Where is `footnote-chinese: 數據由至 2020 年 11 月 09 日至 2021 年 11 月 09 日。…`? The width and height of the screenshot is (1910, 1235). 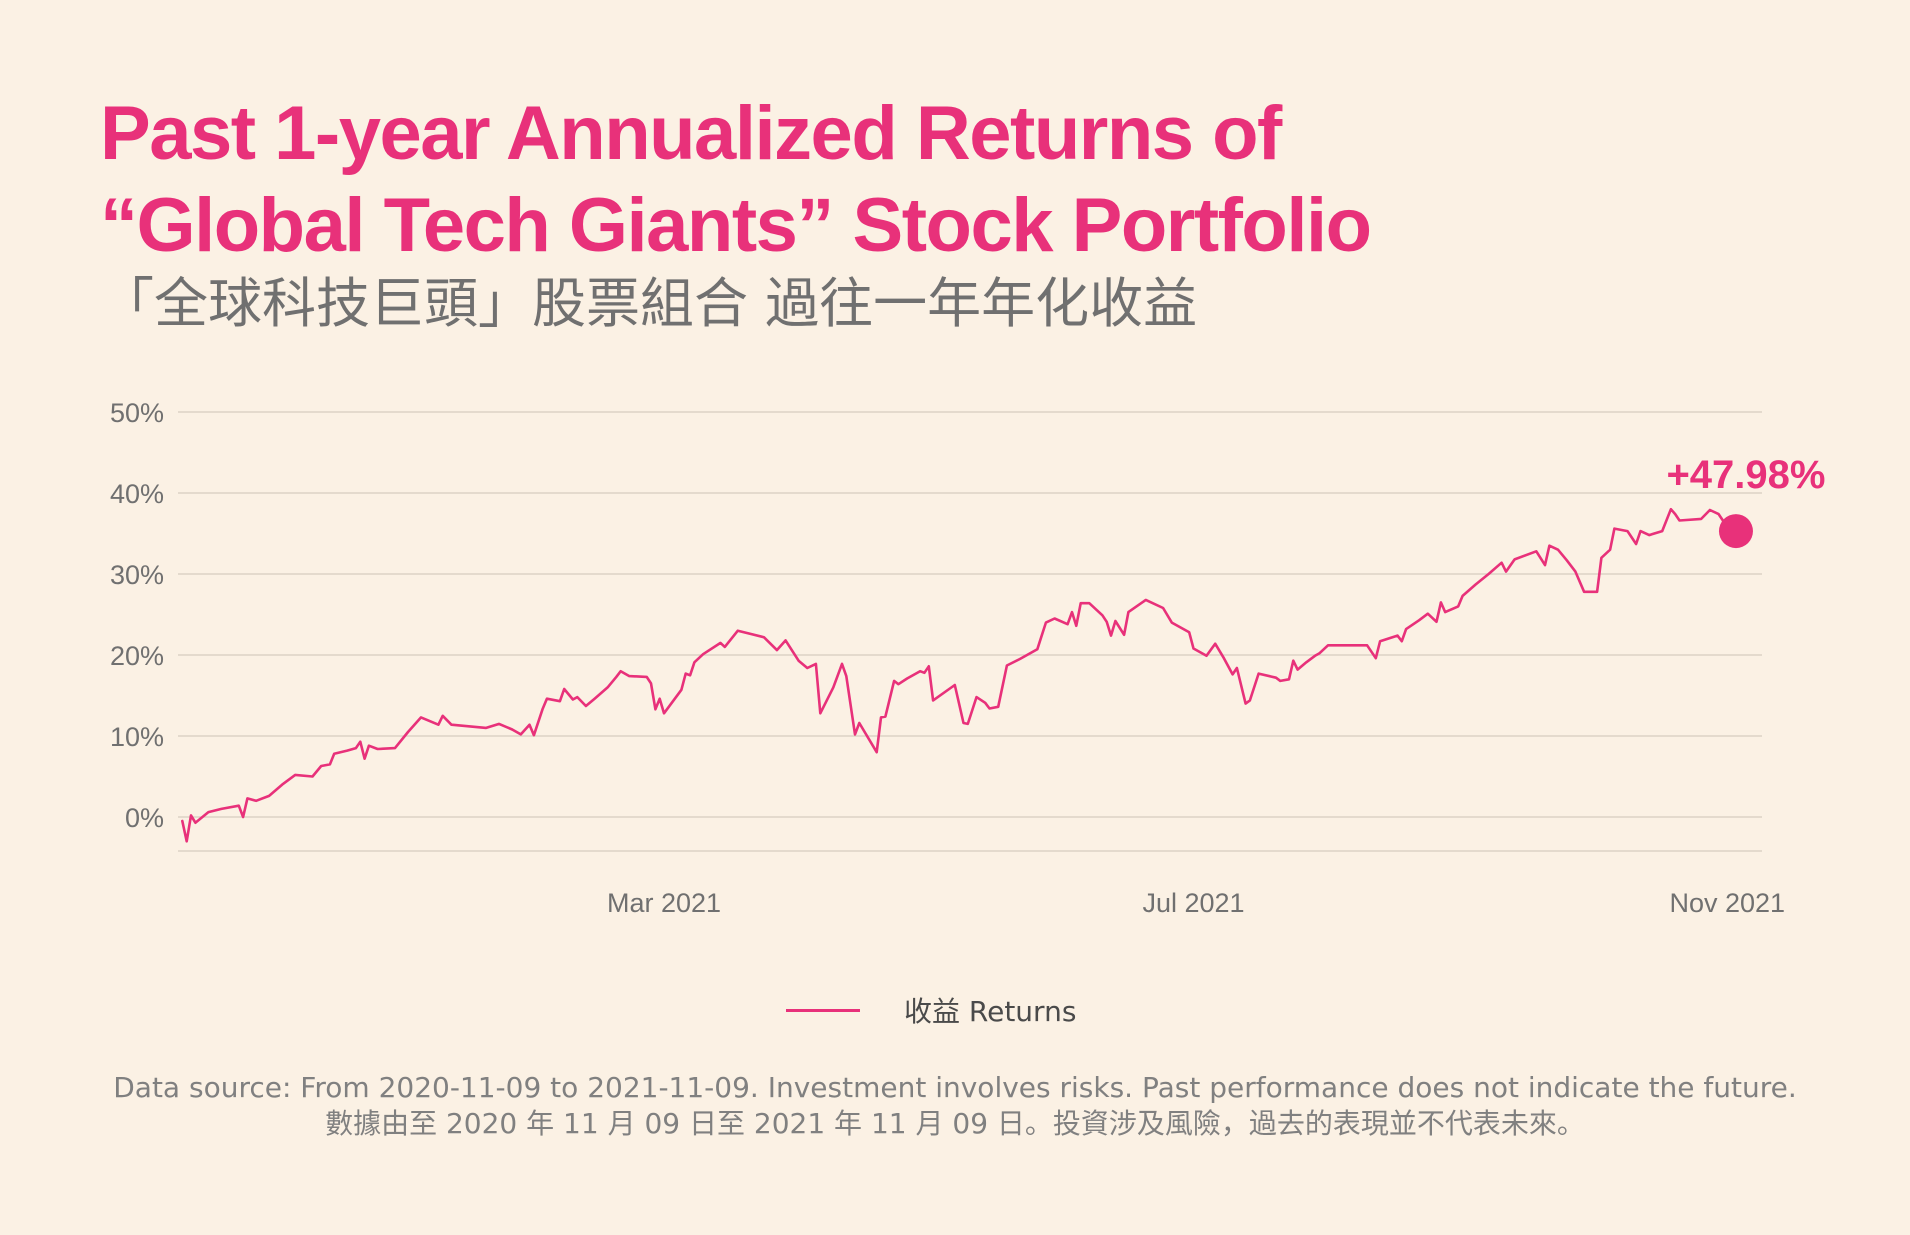 footnote-chinese: 數據由至 2020 年 11 月 09 日至 2021 年 11 月 09 日。… is located at coordinates (955, 1123).